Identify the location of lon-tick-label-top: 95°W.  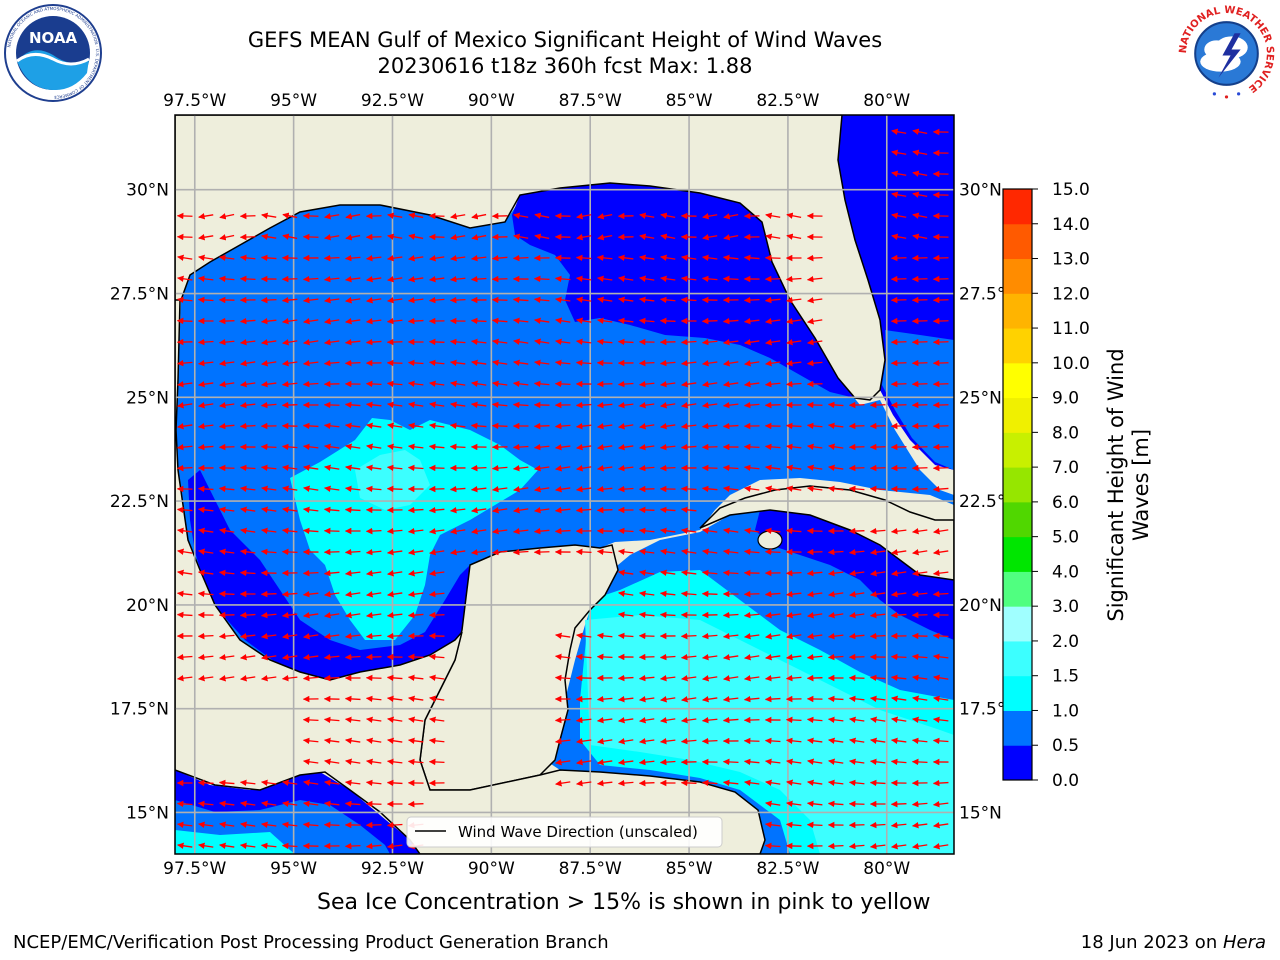
(293, 101).